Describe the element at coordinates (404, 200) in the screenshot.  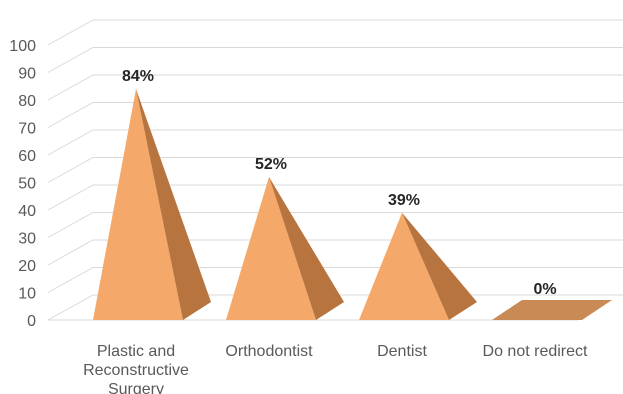
I see `data-label: 39%` at that location.